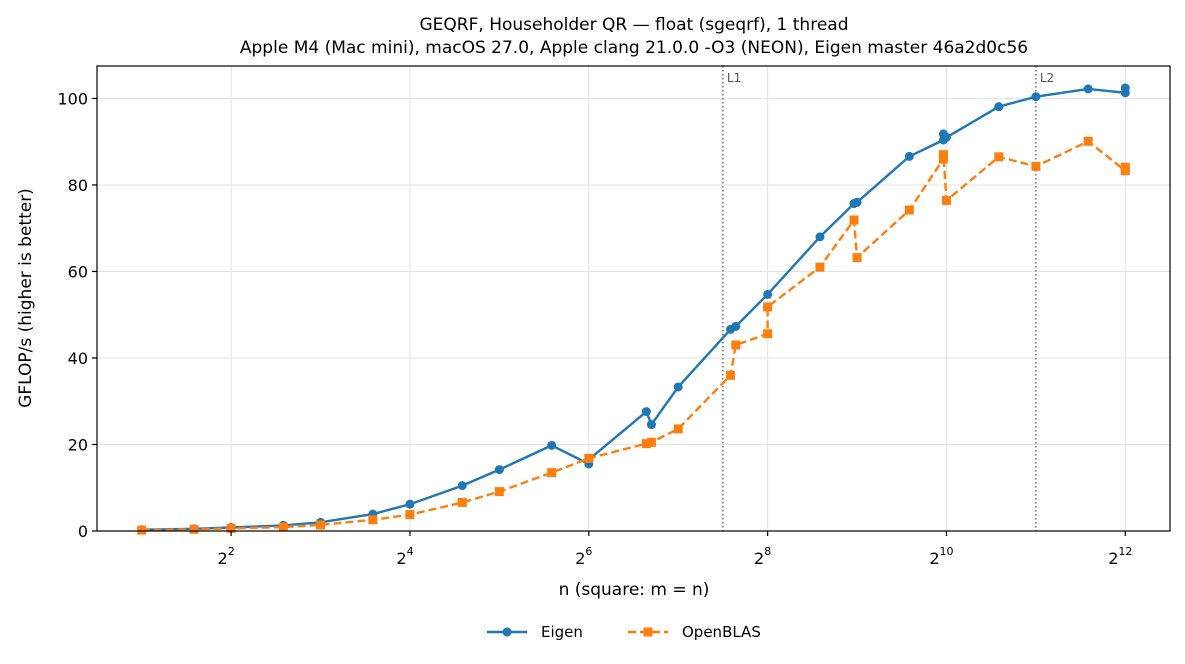  Describe the element at coordinates (78, 185) in the screenshot. I see `y-tick-label: 80` at that location.